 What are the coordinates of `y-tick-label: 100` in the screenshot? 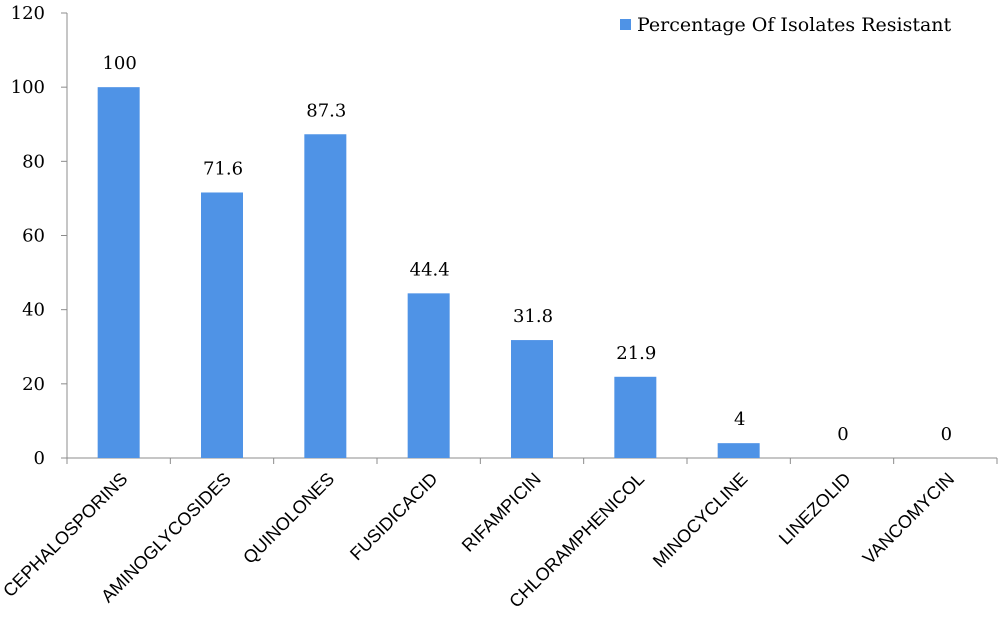 It's located at (28, 87).